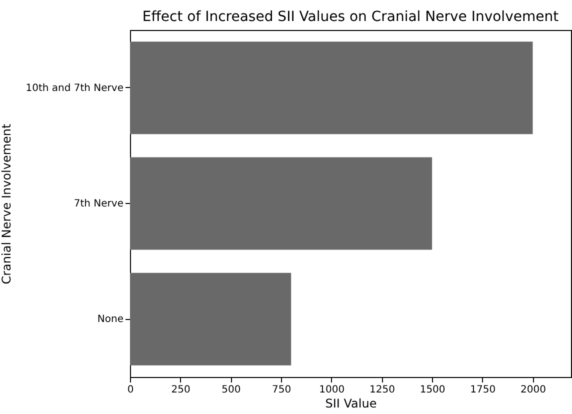  What do you see at coordinates (332, 390) in the screenshot?
I see `x-tick-label: 1000` at bounding box center [332, 390].